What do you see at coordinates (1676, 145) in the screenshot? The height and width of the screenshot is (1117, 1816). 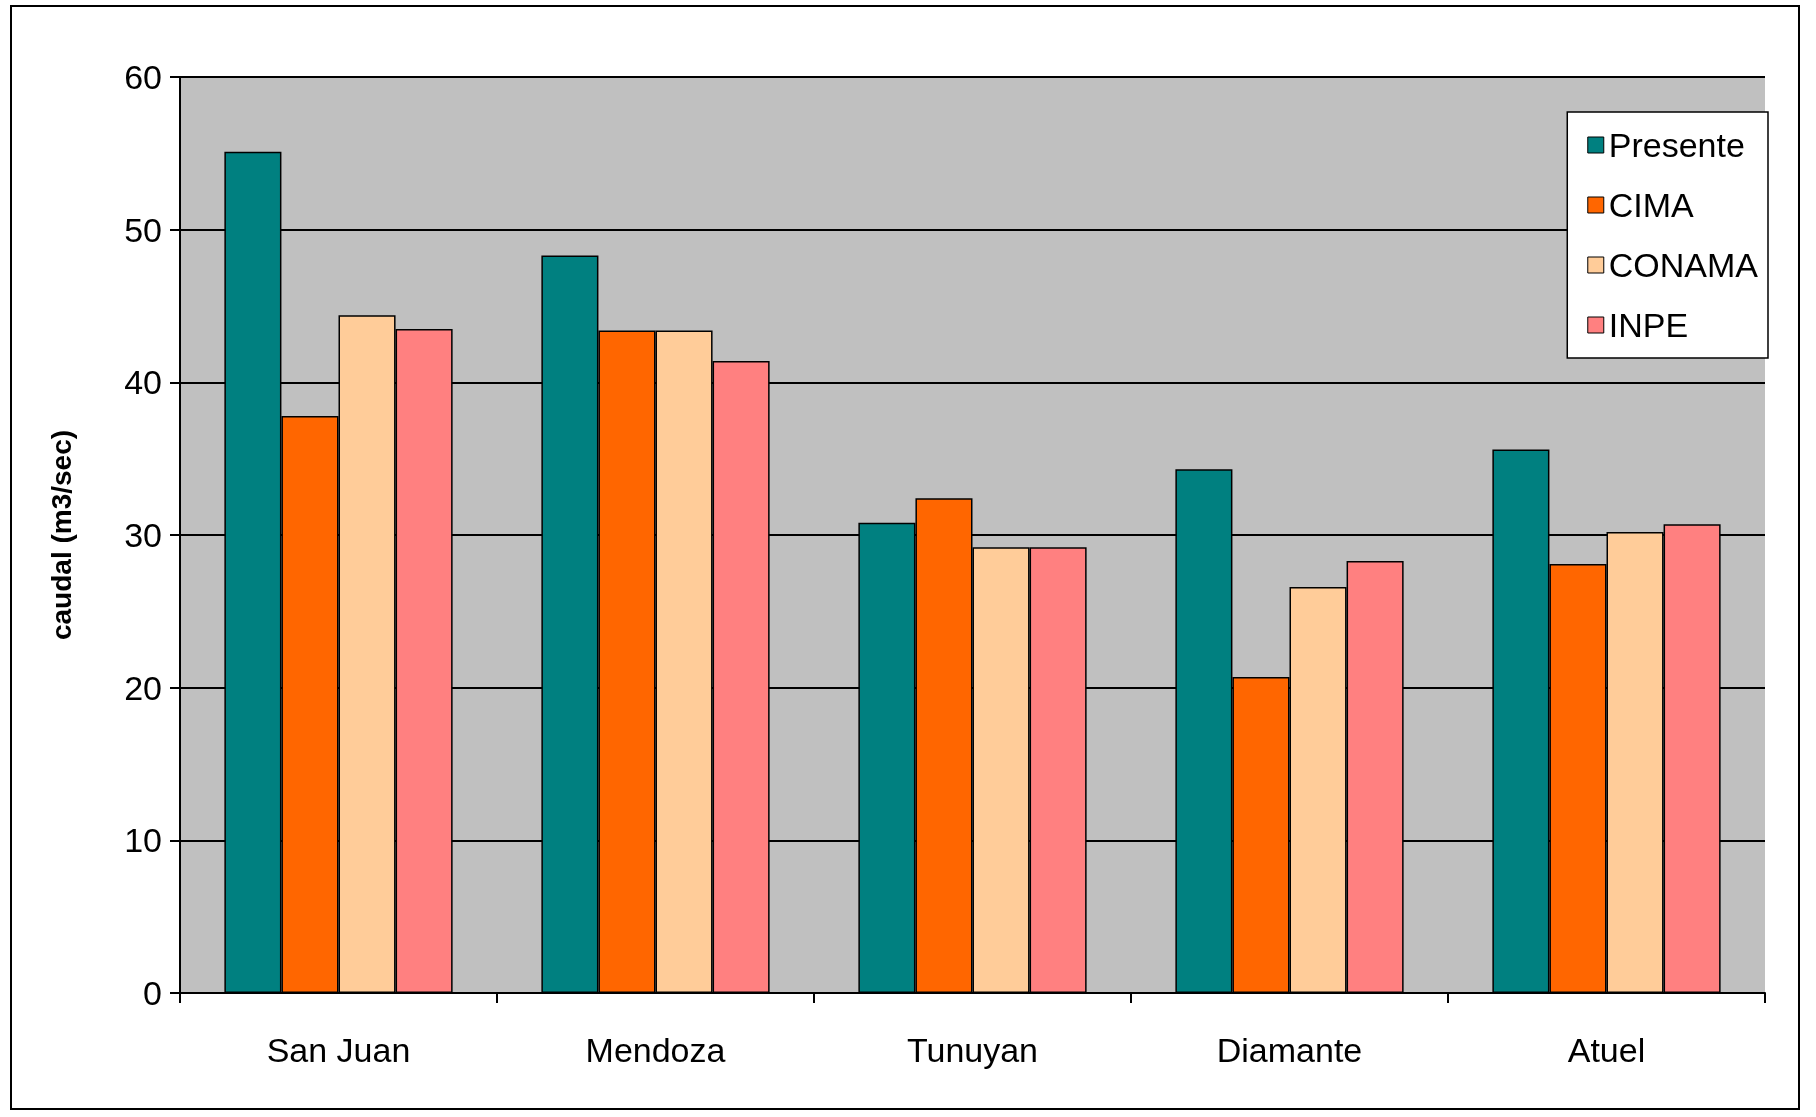 I see `legend-label: Presente` at bounding box center [1676, 145].